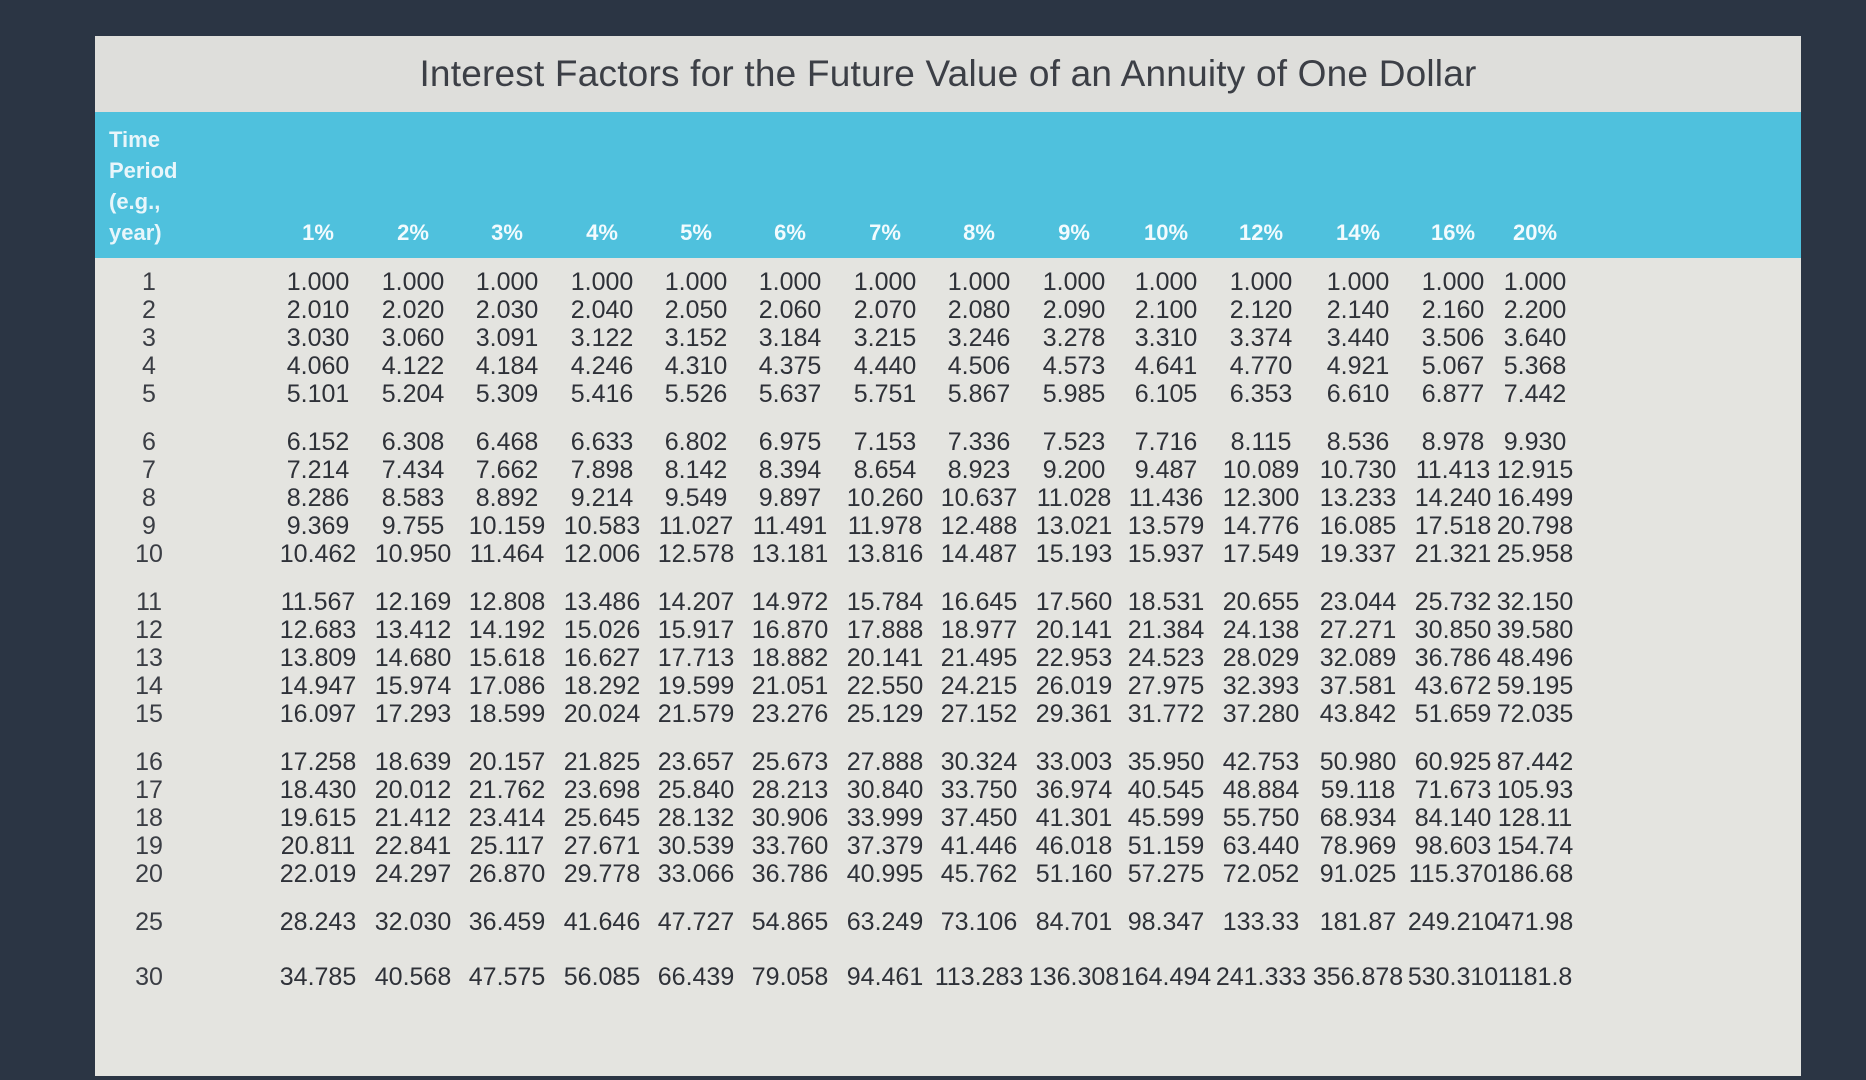  What do you see at coordinates (149, 602) in the screenshot?
I see `period-cell: 11` at bounding box center [149, 602].